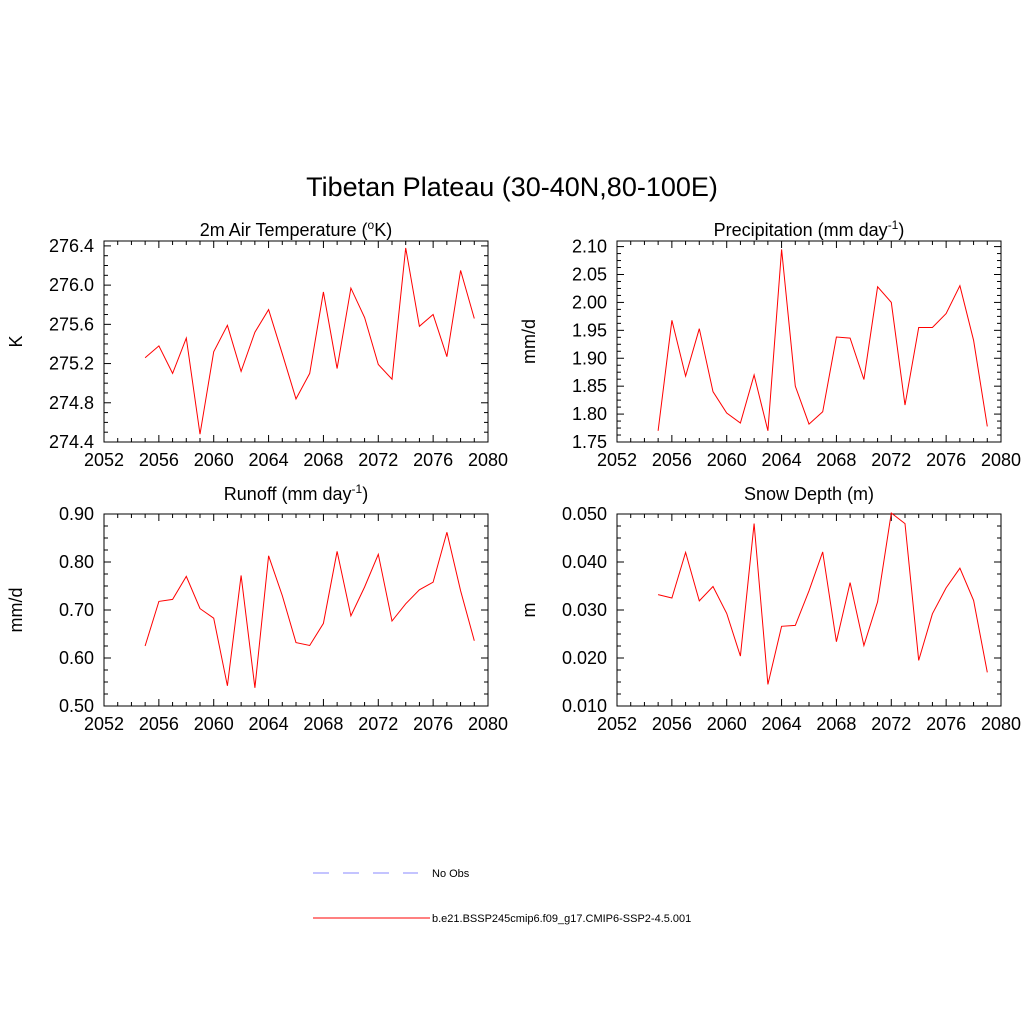 This screenshot has height=1024, width=1024. What do you see at coordinates (589, 442) in the screenshot?
I see `y-tick-label: 1.75` at bounding box center [589, 442].